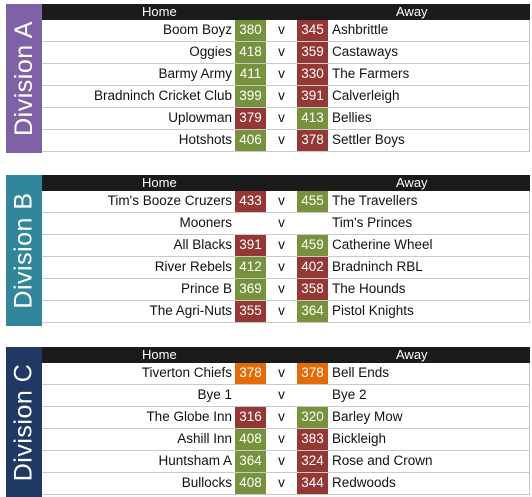 This screenshot has width=532, height=497. I want to click on home-team: Tim's Booze Cruzers, so click(169, 200).